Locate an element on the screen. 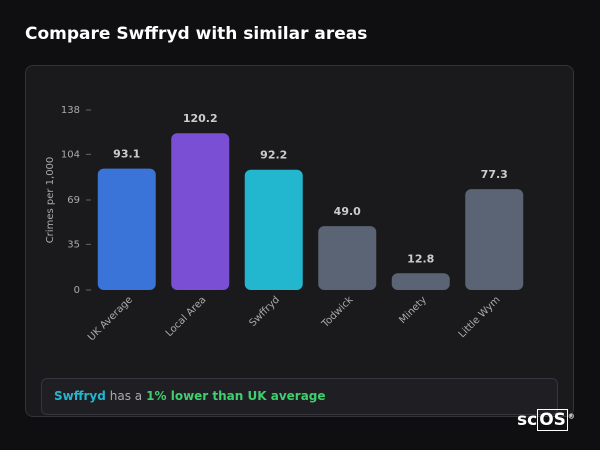 The height and width of the screenshot is (450, 600). value-label: 120.2 is located at coordinates (200, 118).